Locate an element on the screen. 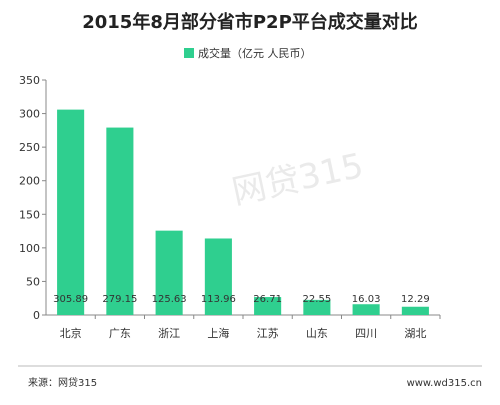 The width and height of the screenshot is (500, 405). y-tick-label: 50 is located at coordinates (33, 281).